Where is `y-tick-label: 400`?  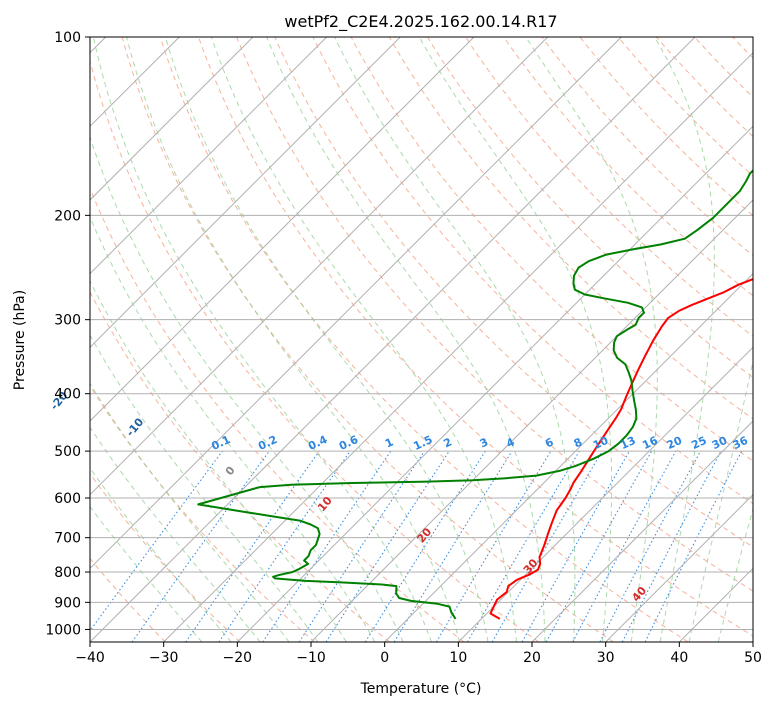
y-tick-label: 400 is located at coordinates (67, 395).